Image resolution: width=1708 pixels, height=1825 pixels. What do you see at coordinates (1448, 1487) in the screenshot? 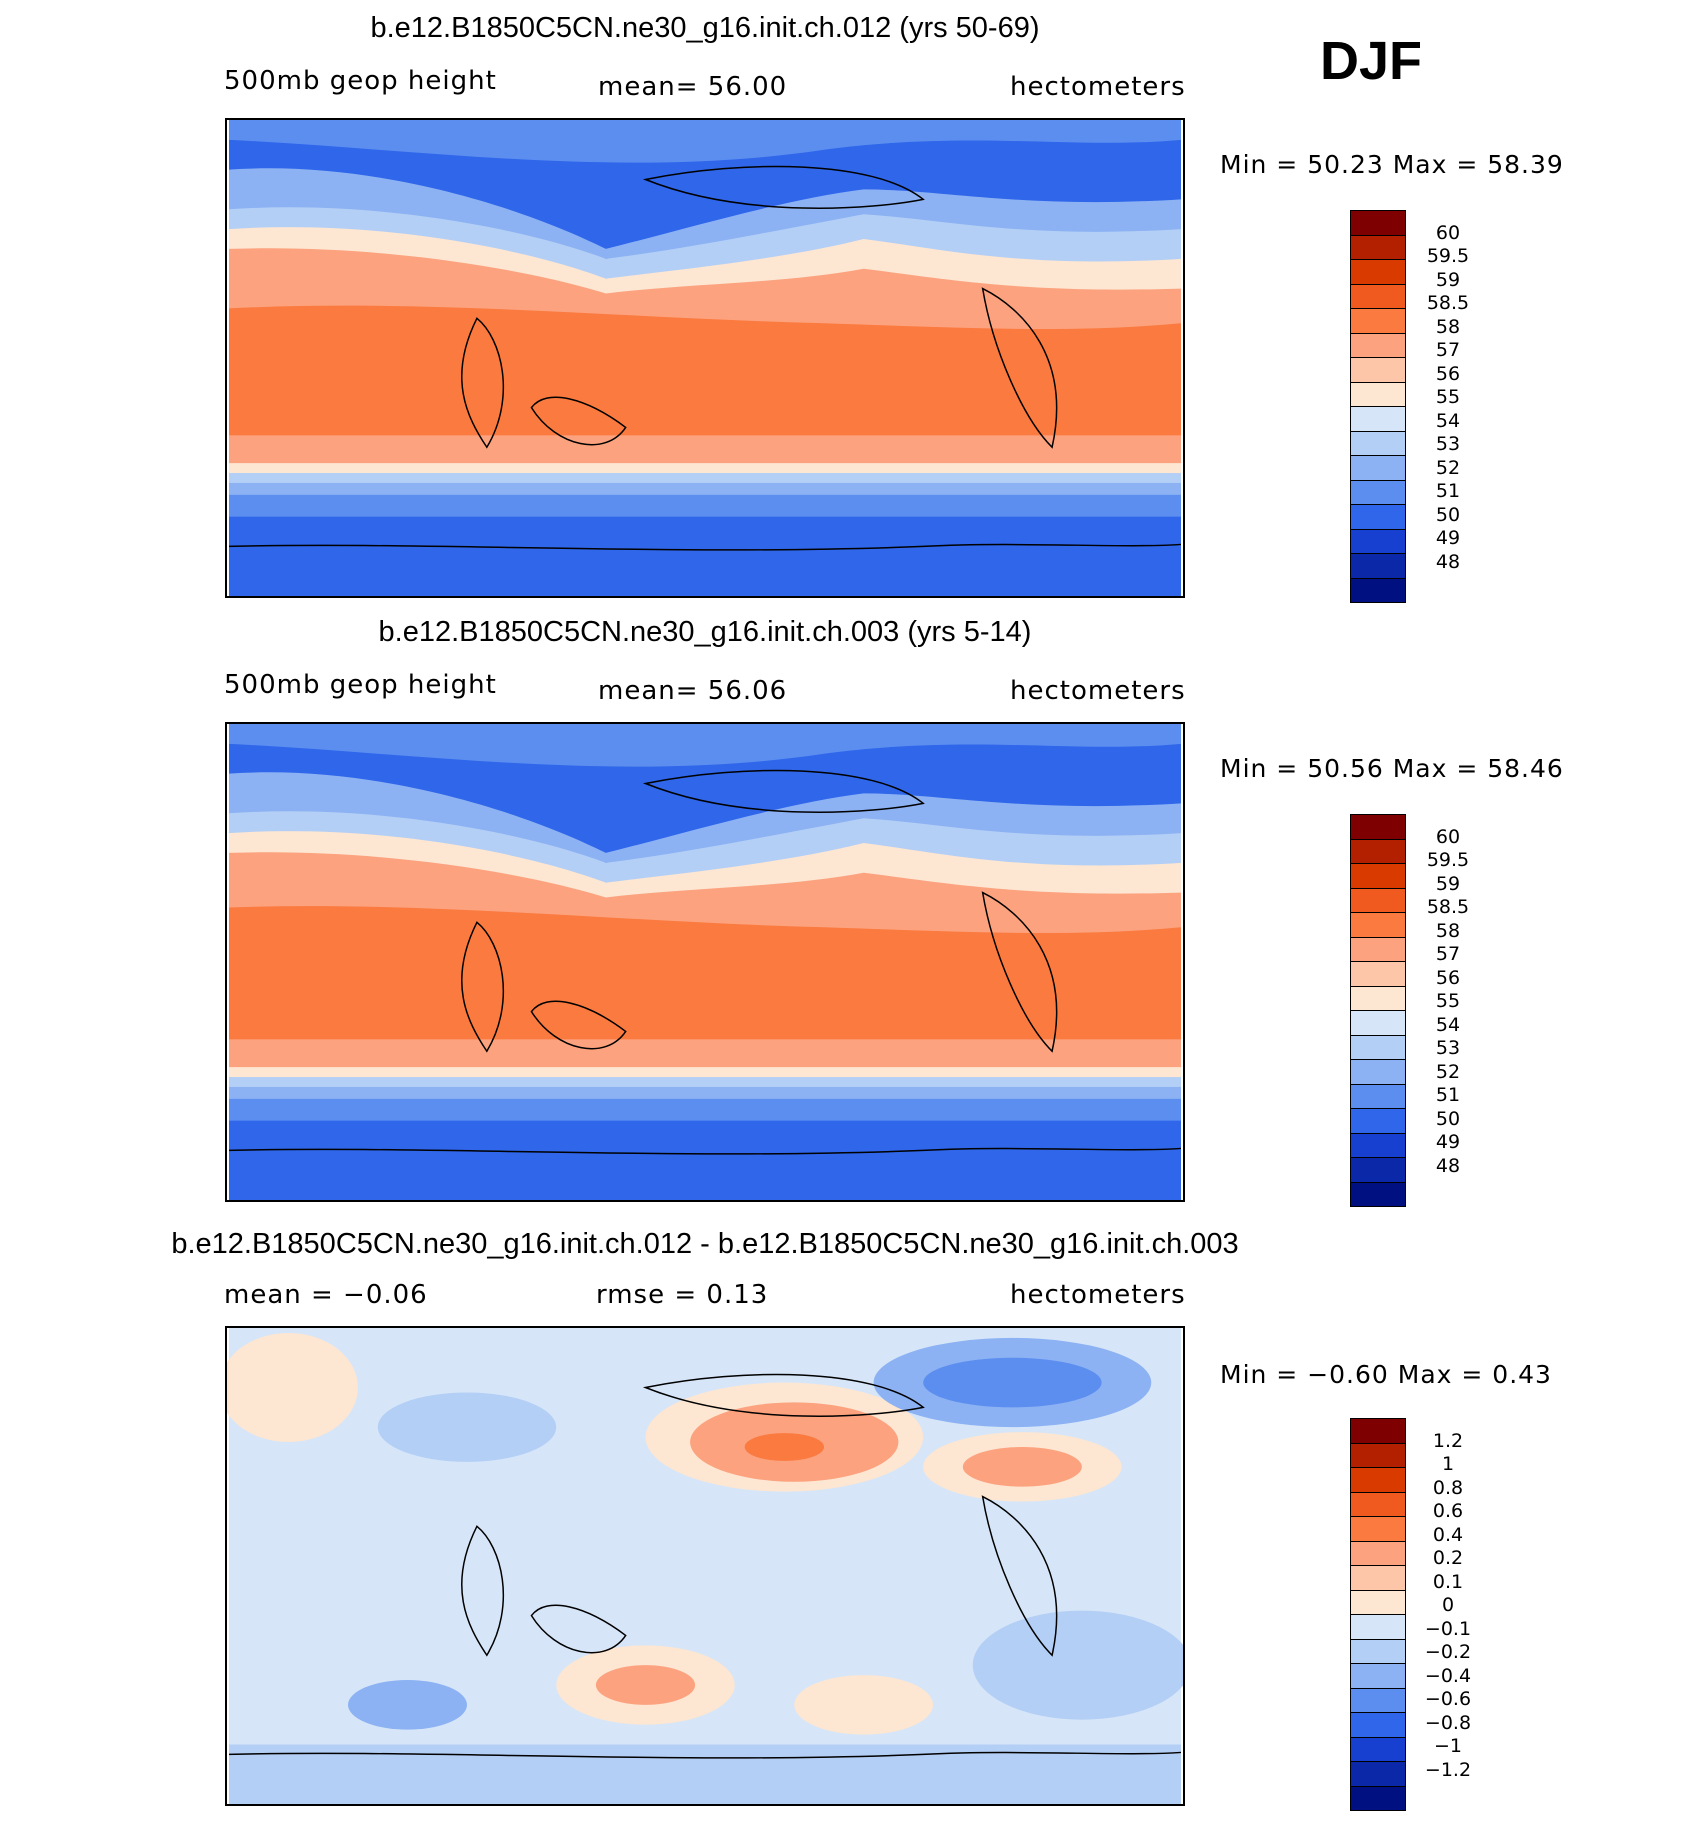
I see `colorbar-label: 0.8` at bounding box center [1448, 1487].